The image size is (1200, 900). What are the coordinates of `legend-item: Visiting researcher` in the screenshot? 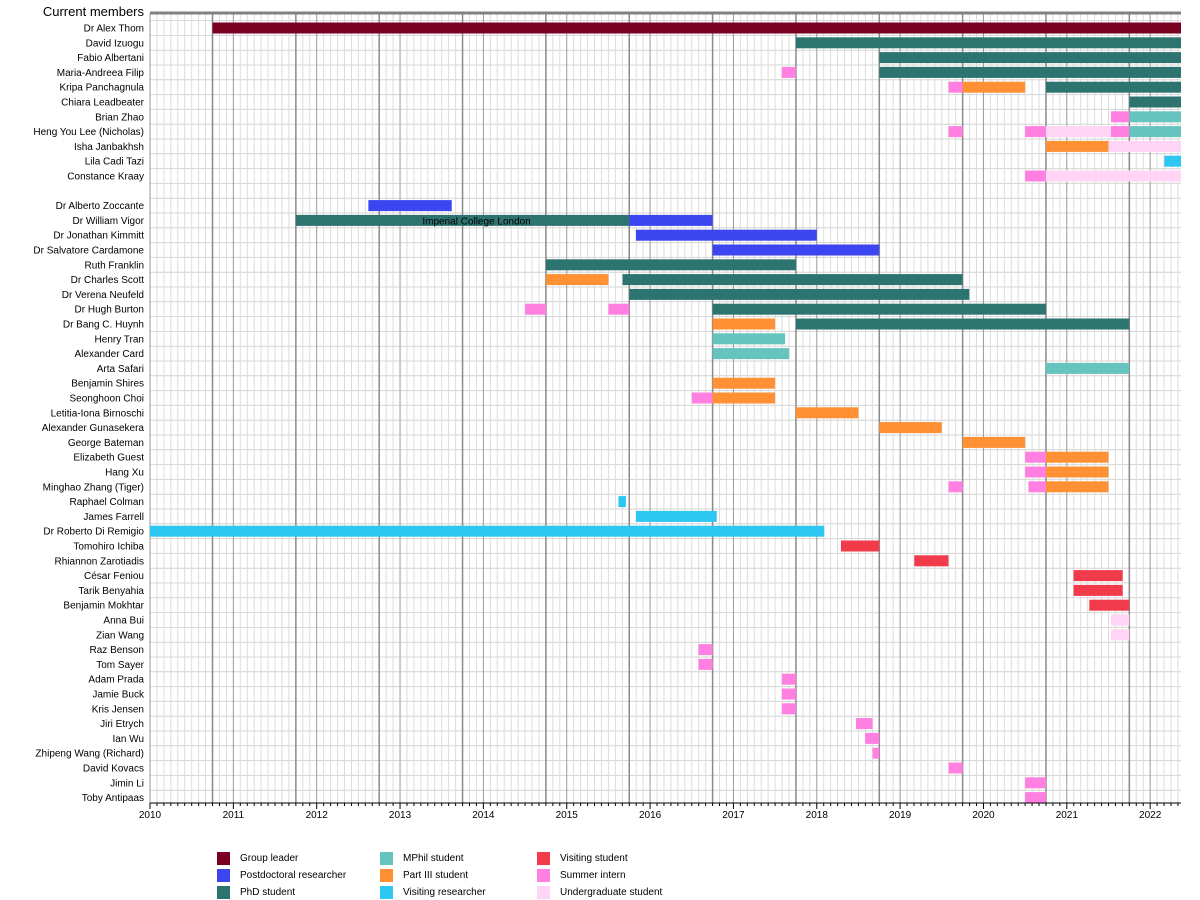 It's located at (433, 893).